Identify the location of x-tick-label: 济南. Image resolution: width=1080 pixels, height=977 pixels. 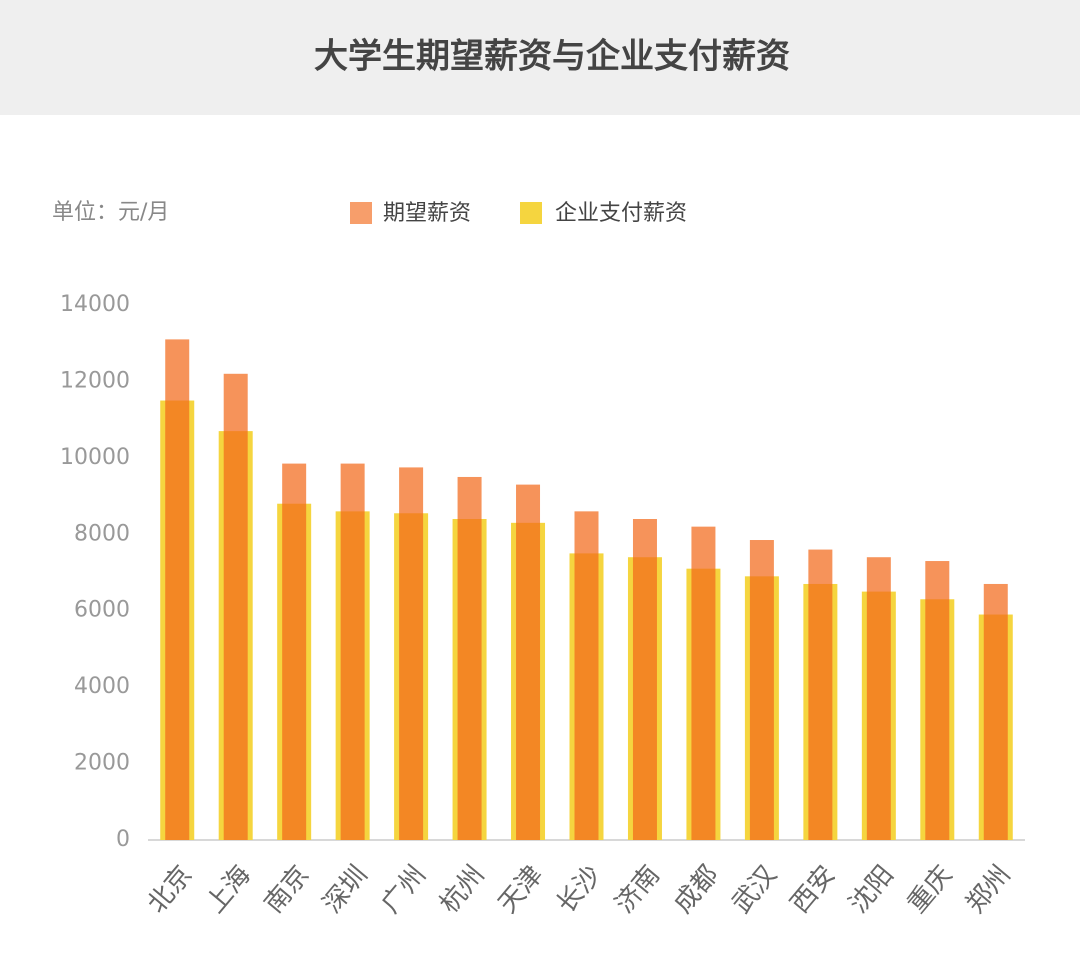
(638, 889).